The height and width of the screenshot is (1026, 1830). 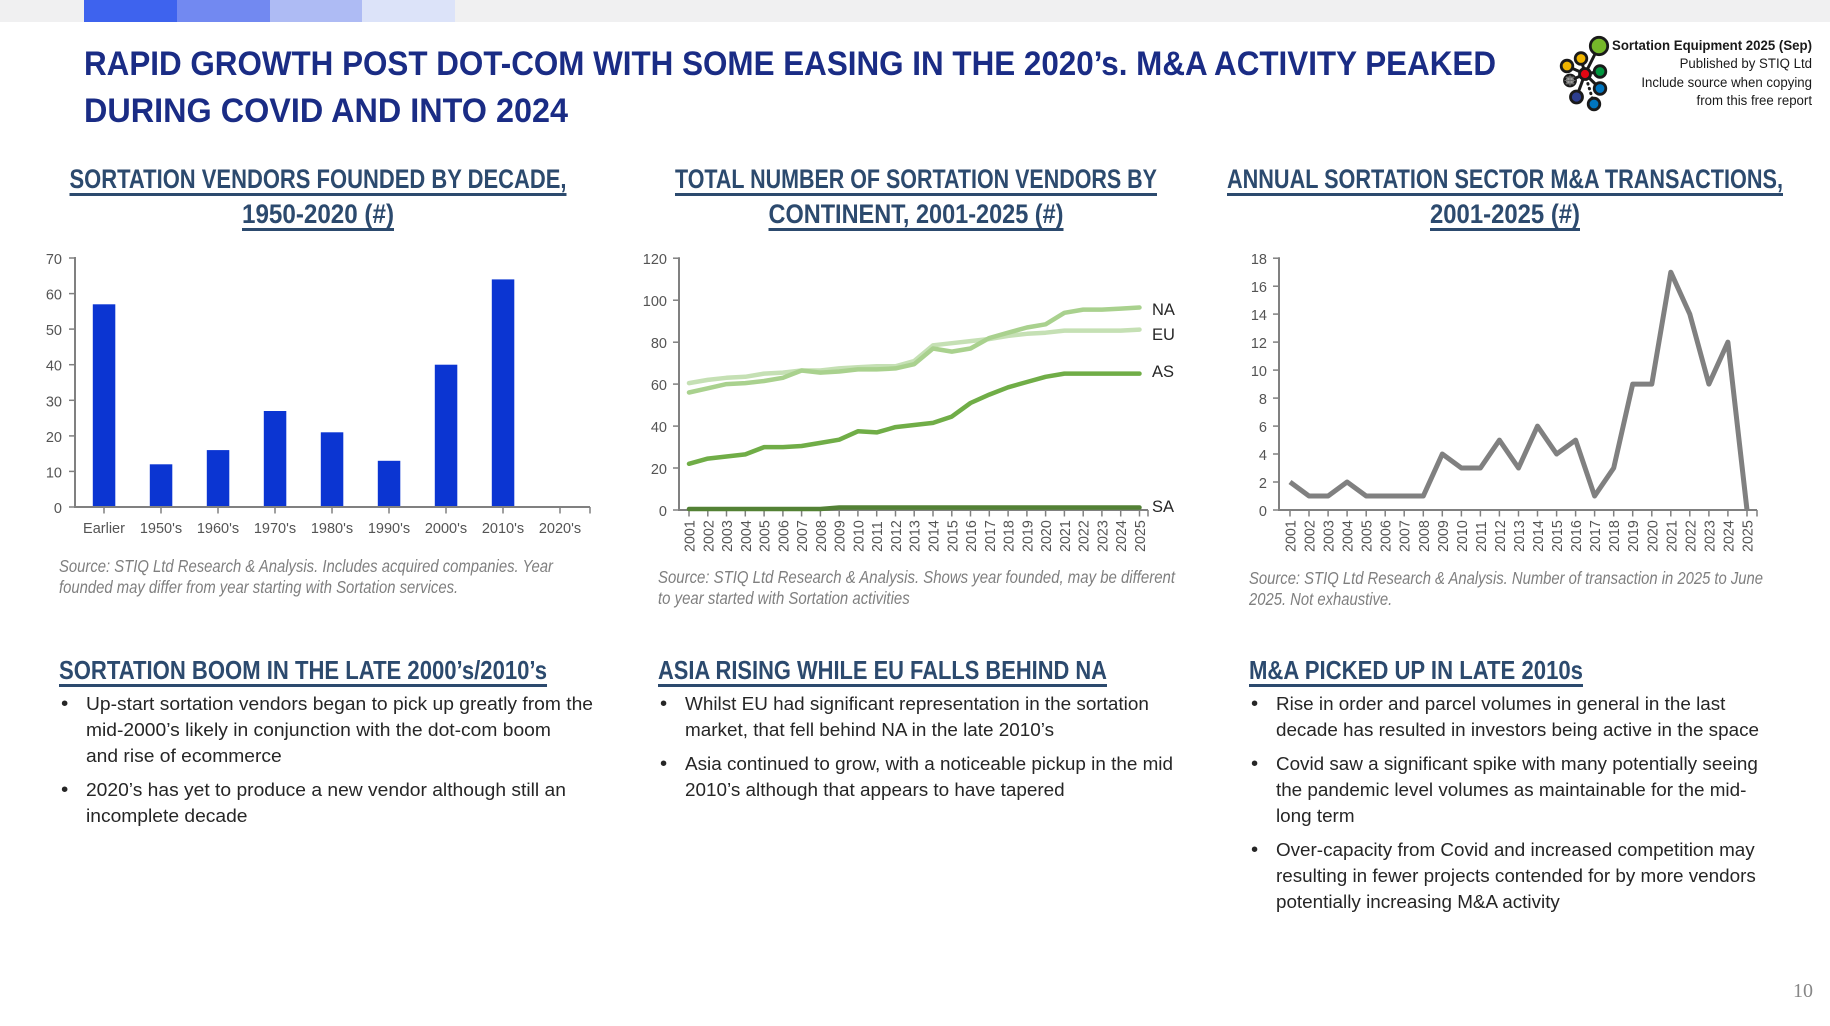 What do you see at coordinates (446, 529) in the screenshot?
I see `svg-text: 2000's` at bounding box center [446, 529].